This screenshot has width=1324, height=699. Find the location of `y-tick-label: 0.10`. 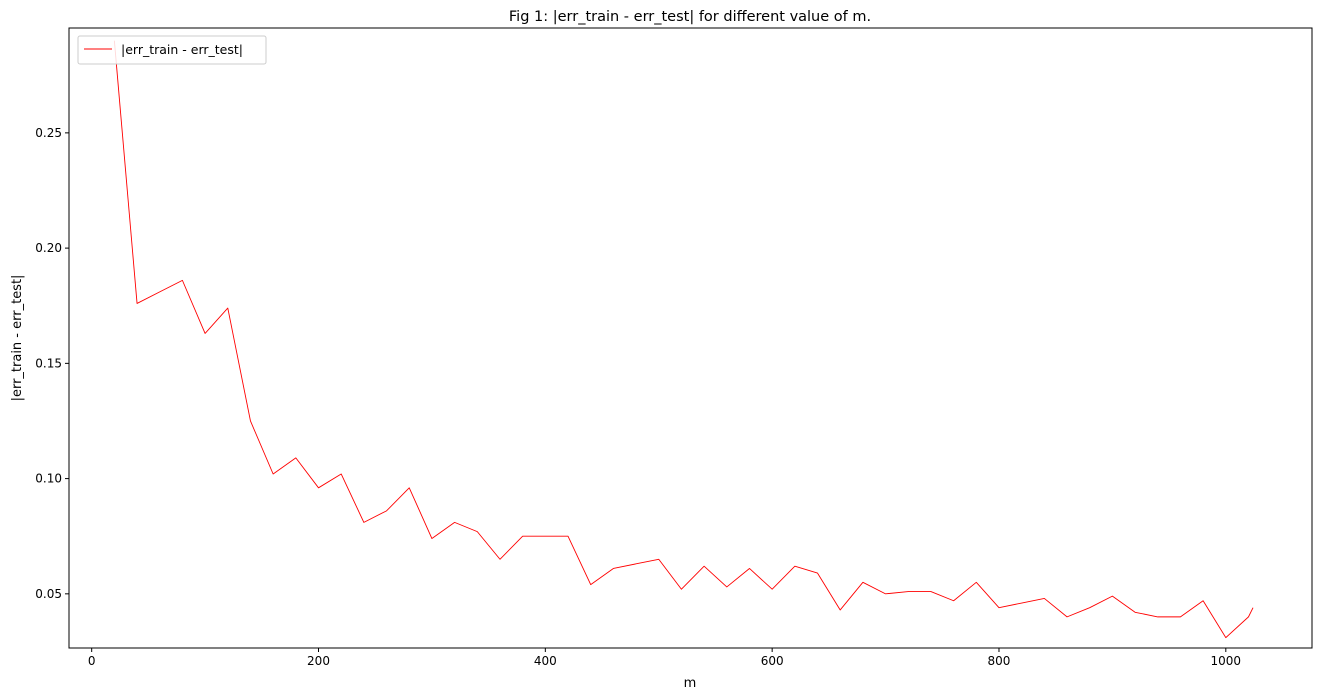

y-tick-label: 0.10 is located at coordinates (48, 479).